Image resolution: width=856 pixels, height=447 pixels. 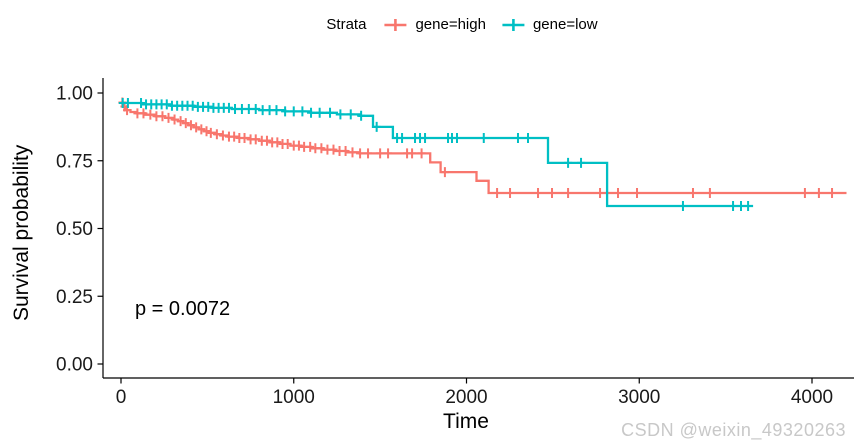 I want to click on x-tick-label: 0, so click(x=121, y=397).